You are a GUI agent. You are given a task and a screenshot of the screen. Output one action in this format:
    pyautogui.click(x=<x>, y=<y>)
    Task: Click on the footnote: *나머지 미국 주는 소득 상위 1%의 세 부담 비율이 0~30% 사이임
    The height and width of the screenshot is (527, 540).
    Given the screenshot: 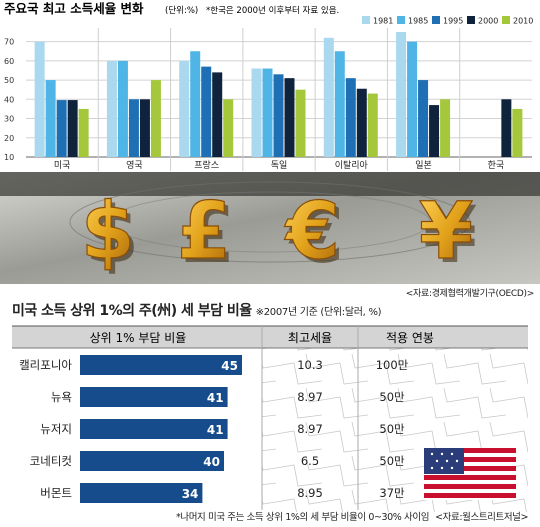 What is the action you would take?
    pyautogui.click(x=303, y=517)
    